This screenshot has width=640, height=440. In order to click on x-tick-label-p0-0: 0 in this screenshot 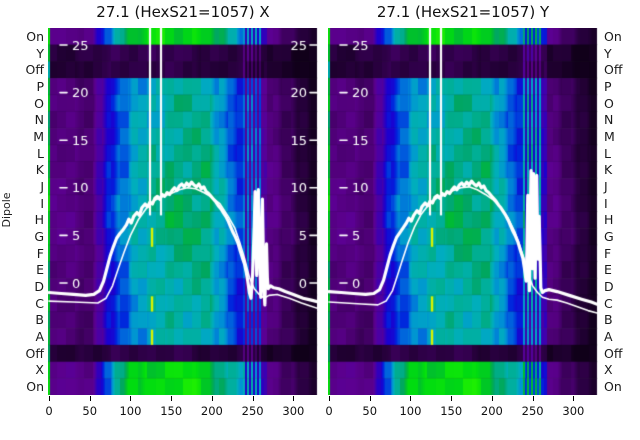, I will do `click(49, 411)`.